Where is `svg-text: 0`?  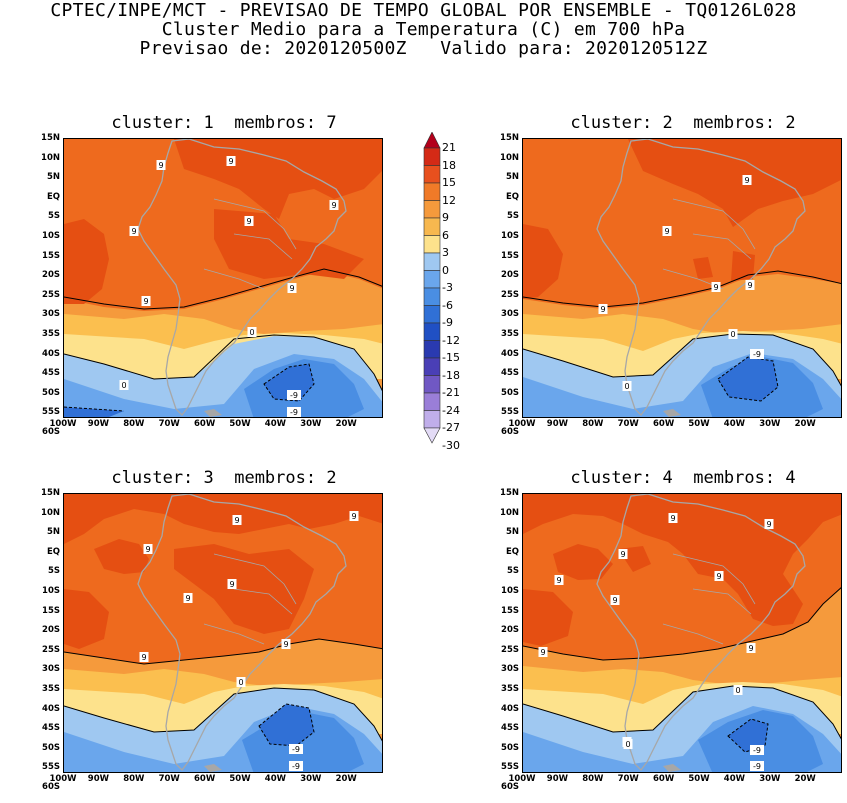 svg-text: 0 is located at coordinates (732, 334).